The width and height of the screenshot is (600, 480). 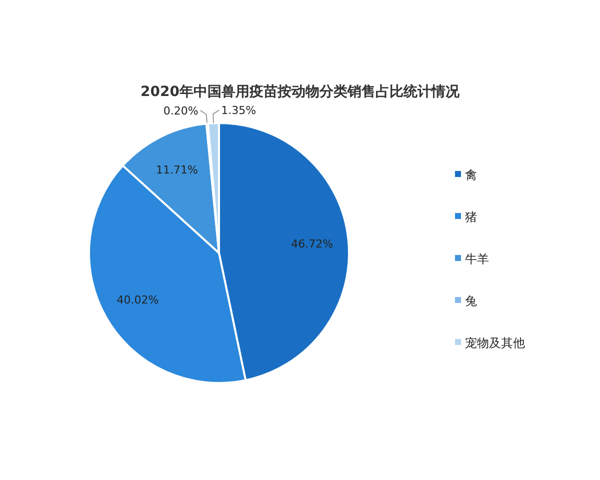 I want to click on chart-title: 2020年中国兽用疫苗按动物分类销售占比统计情况, so click(x=300, y=91).